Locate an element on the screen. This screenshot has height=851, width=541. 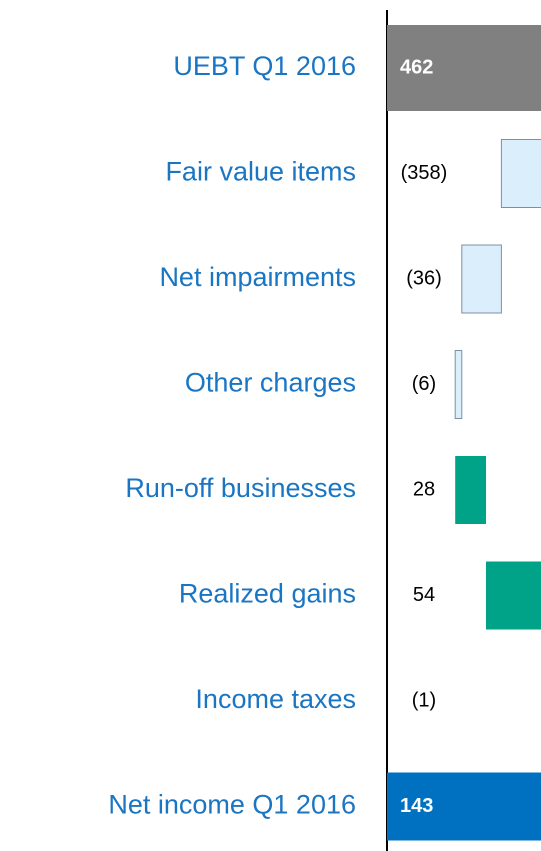
value-label: (6) is located at coordinates (424, 384).